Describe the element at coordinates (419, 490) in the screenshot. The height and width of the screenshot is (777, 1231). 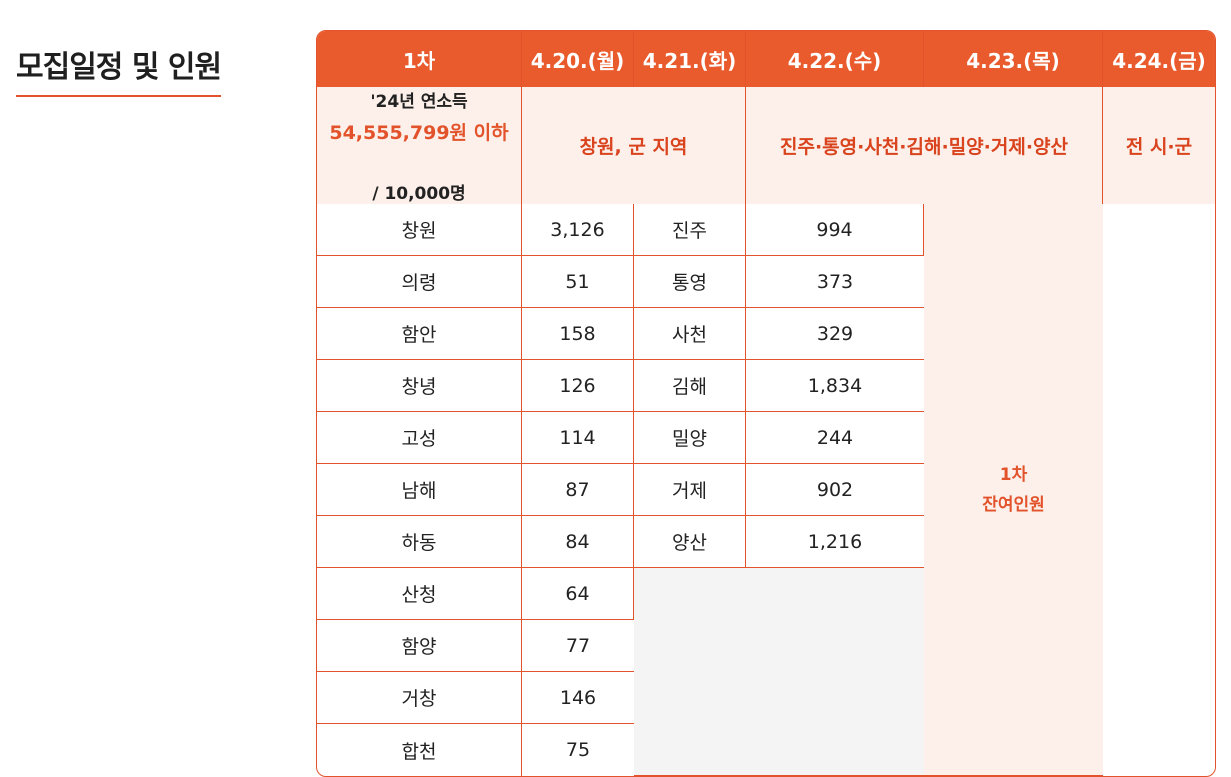
I see `region-name: 남해` at that location.